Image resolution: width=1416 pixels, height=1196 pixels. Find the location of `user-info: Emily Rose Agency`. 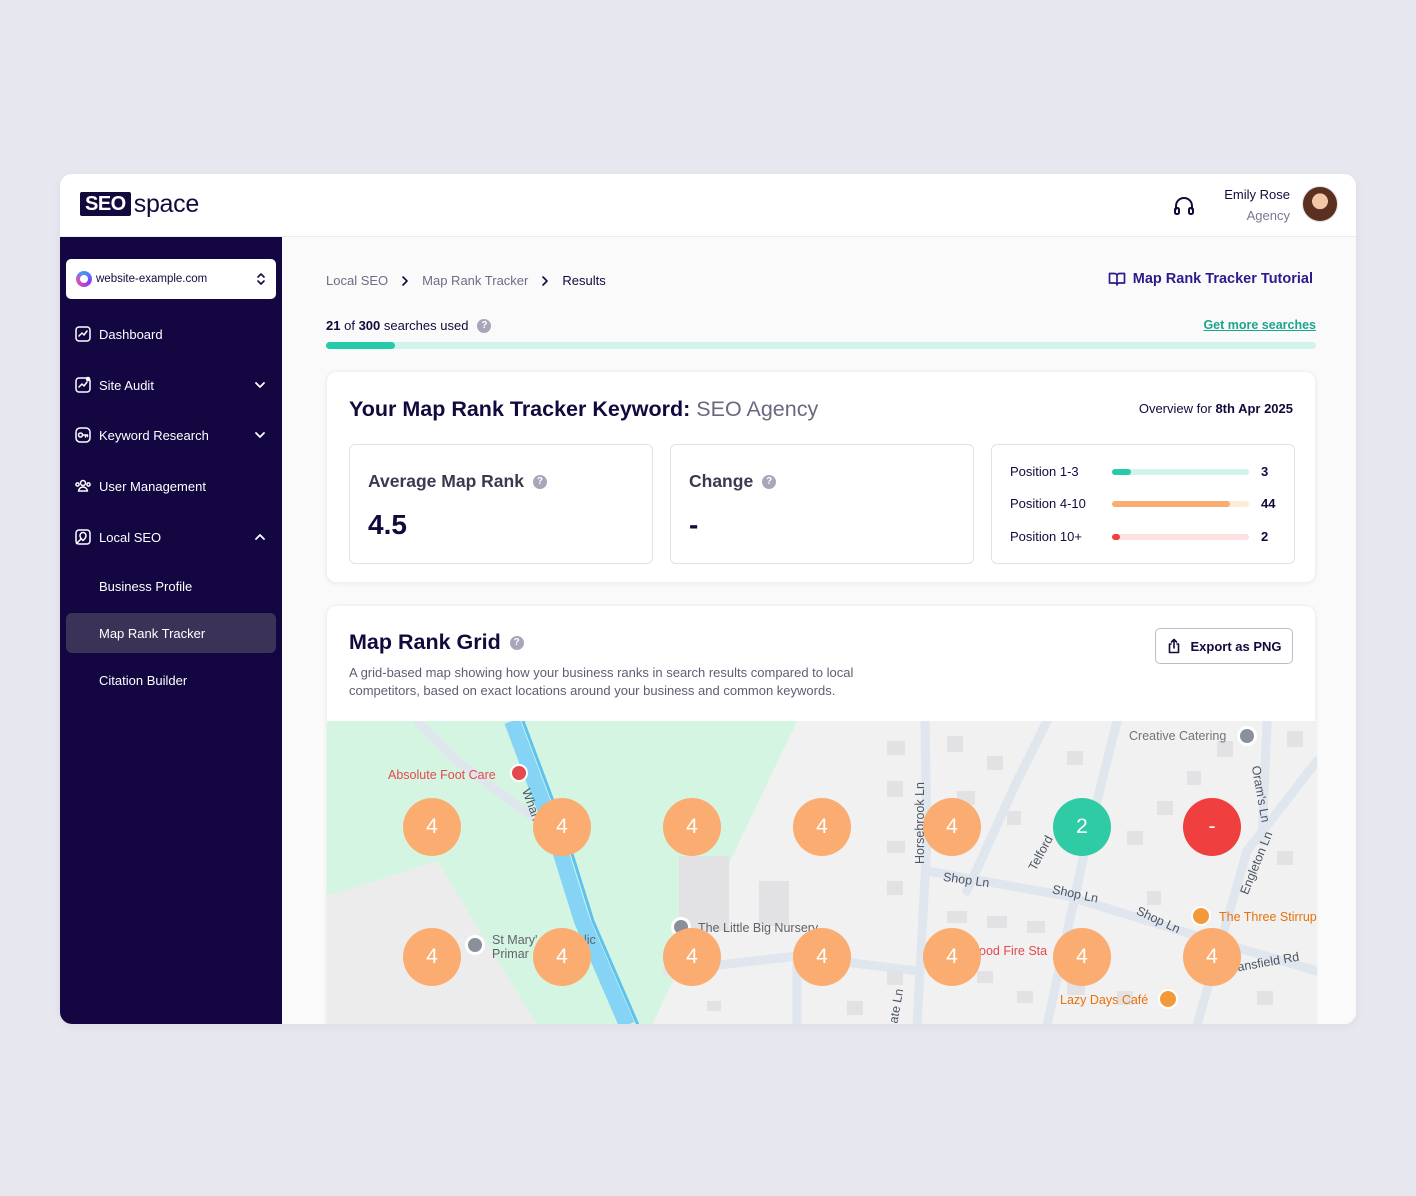

user-info: Emily Rose Agency is located at coordinates (1257, 205).